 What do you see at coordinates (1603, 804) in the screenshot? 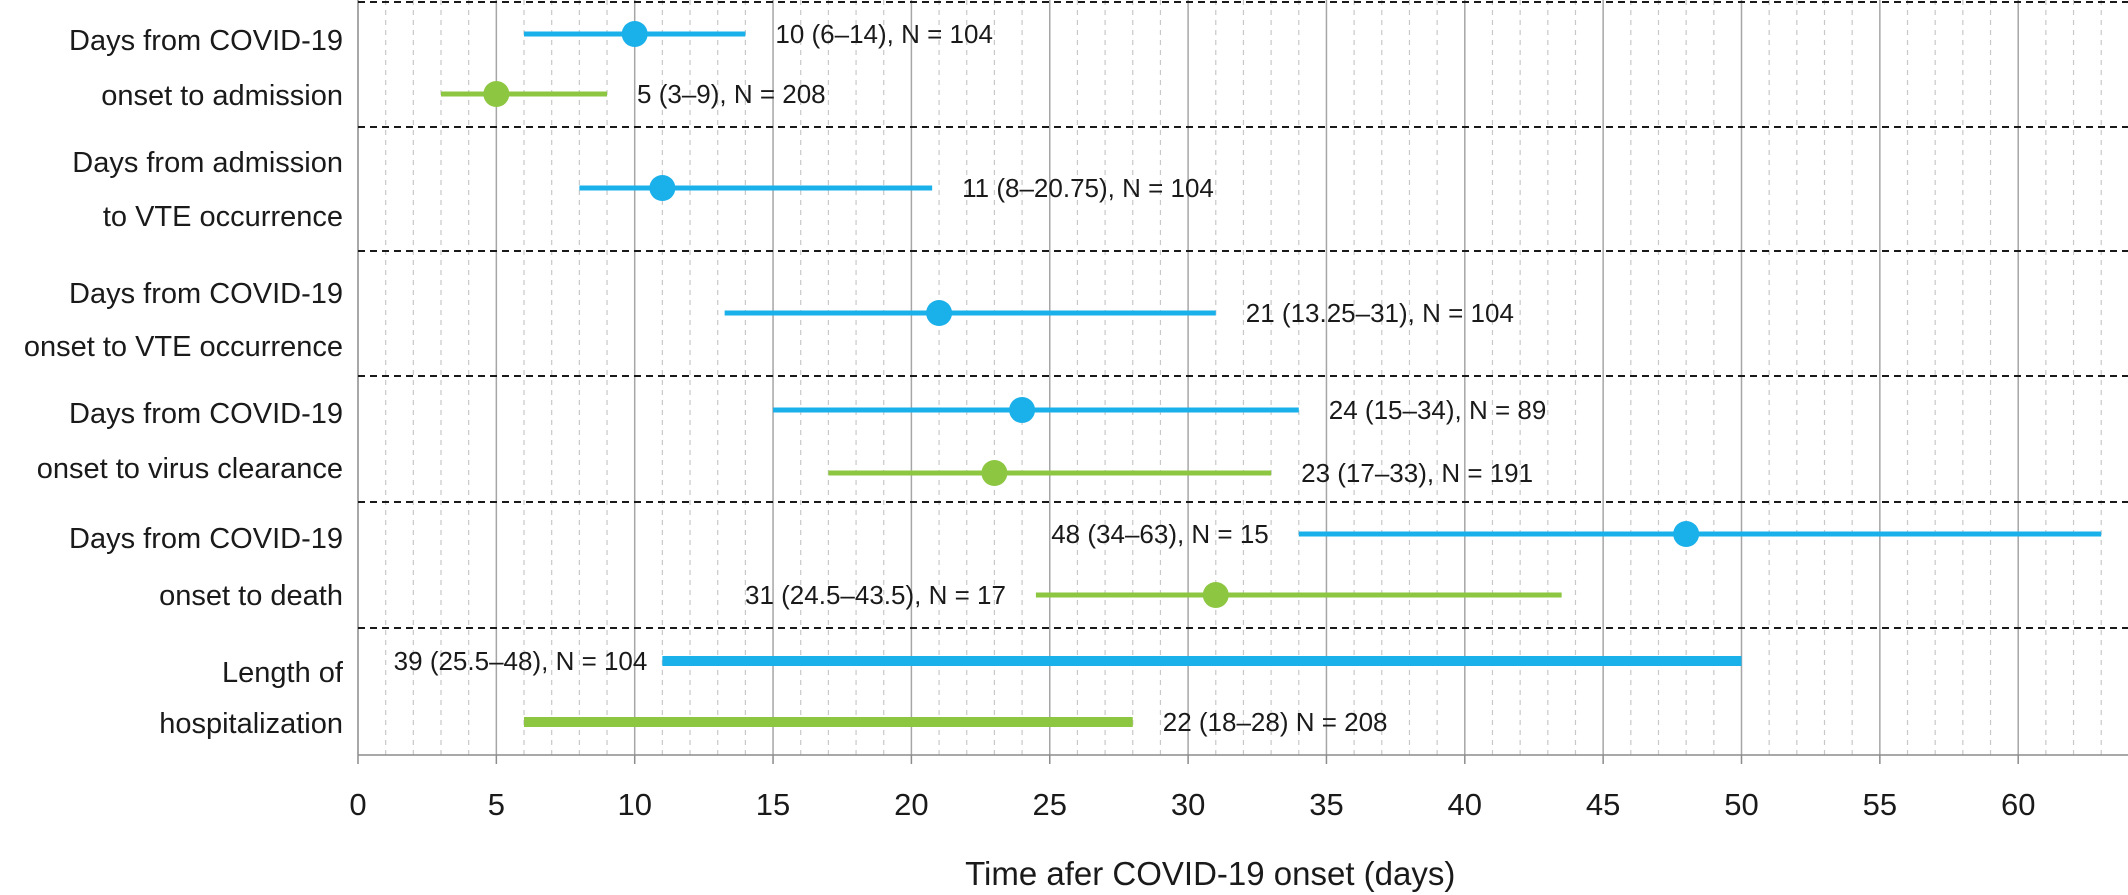
I see `x-tick-label: 45` at bounding box center [1603, 804].